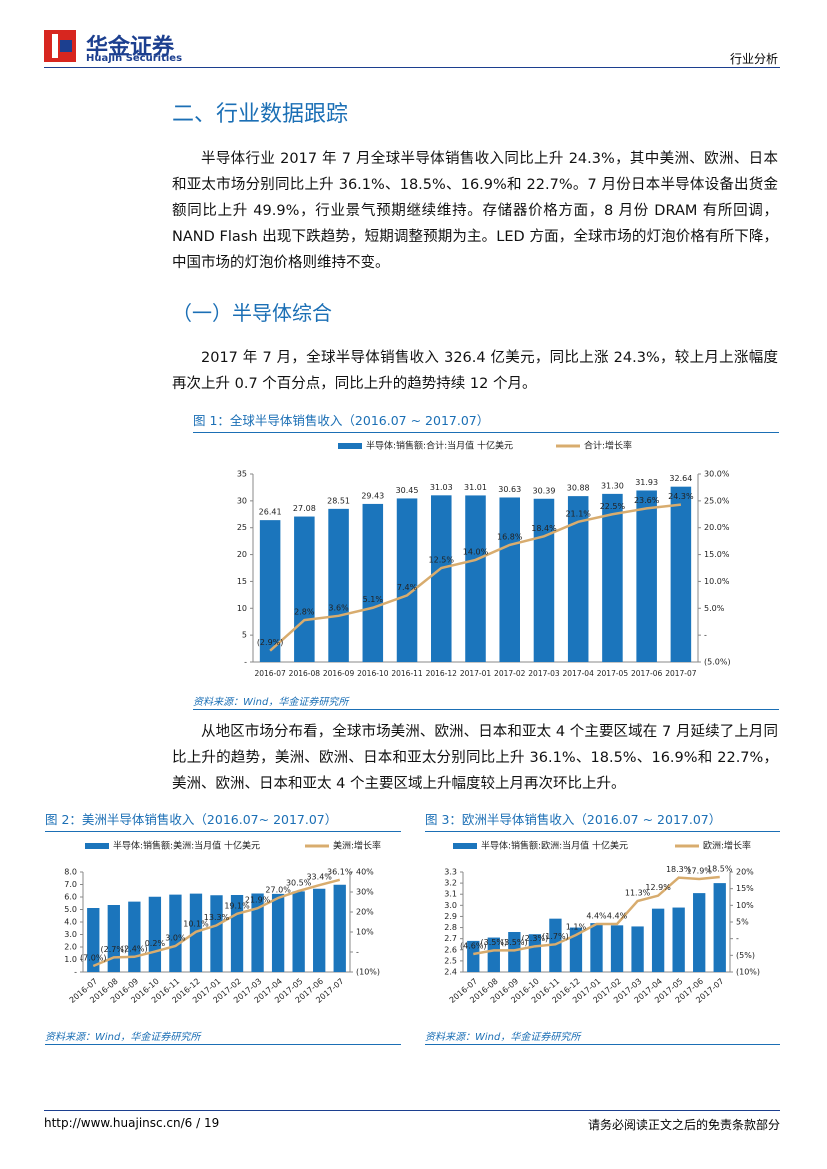 Image resolution: width=827 pixels, height=1169 pixels. Describe the element at coordinates (486, 421) in the screenshot. I see `figure-caption: 图 1：全球半导体销售收入（2016.07 ~ 2017.07）` at that location.